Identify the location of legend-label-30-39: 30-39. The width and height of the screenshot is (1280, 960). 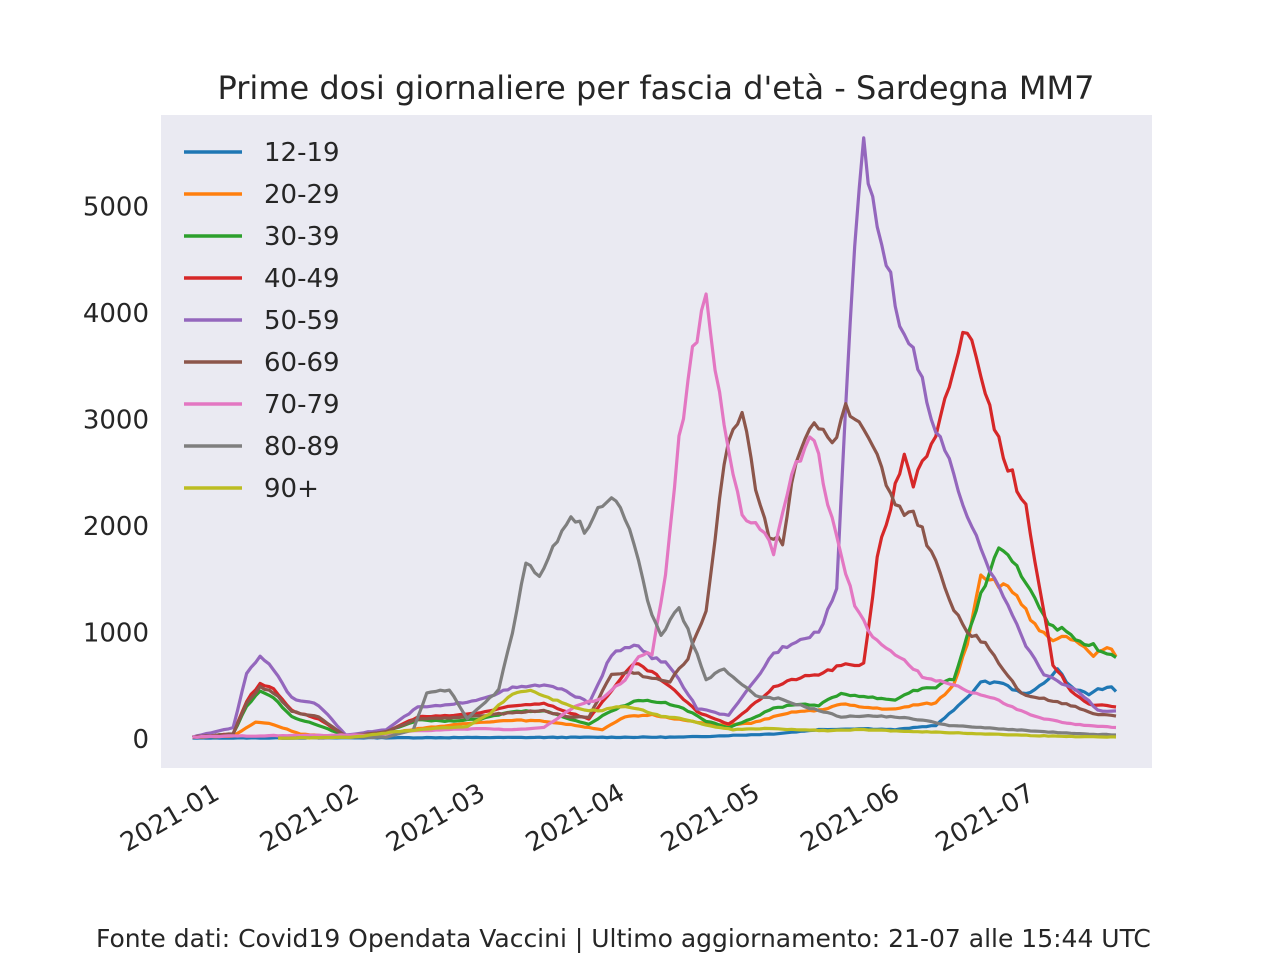
(302, 237).